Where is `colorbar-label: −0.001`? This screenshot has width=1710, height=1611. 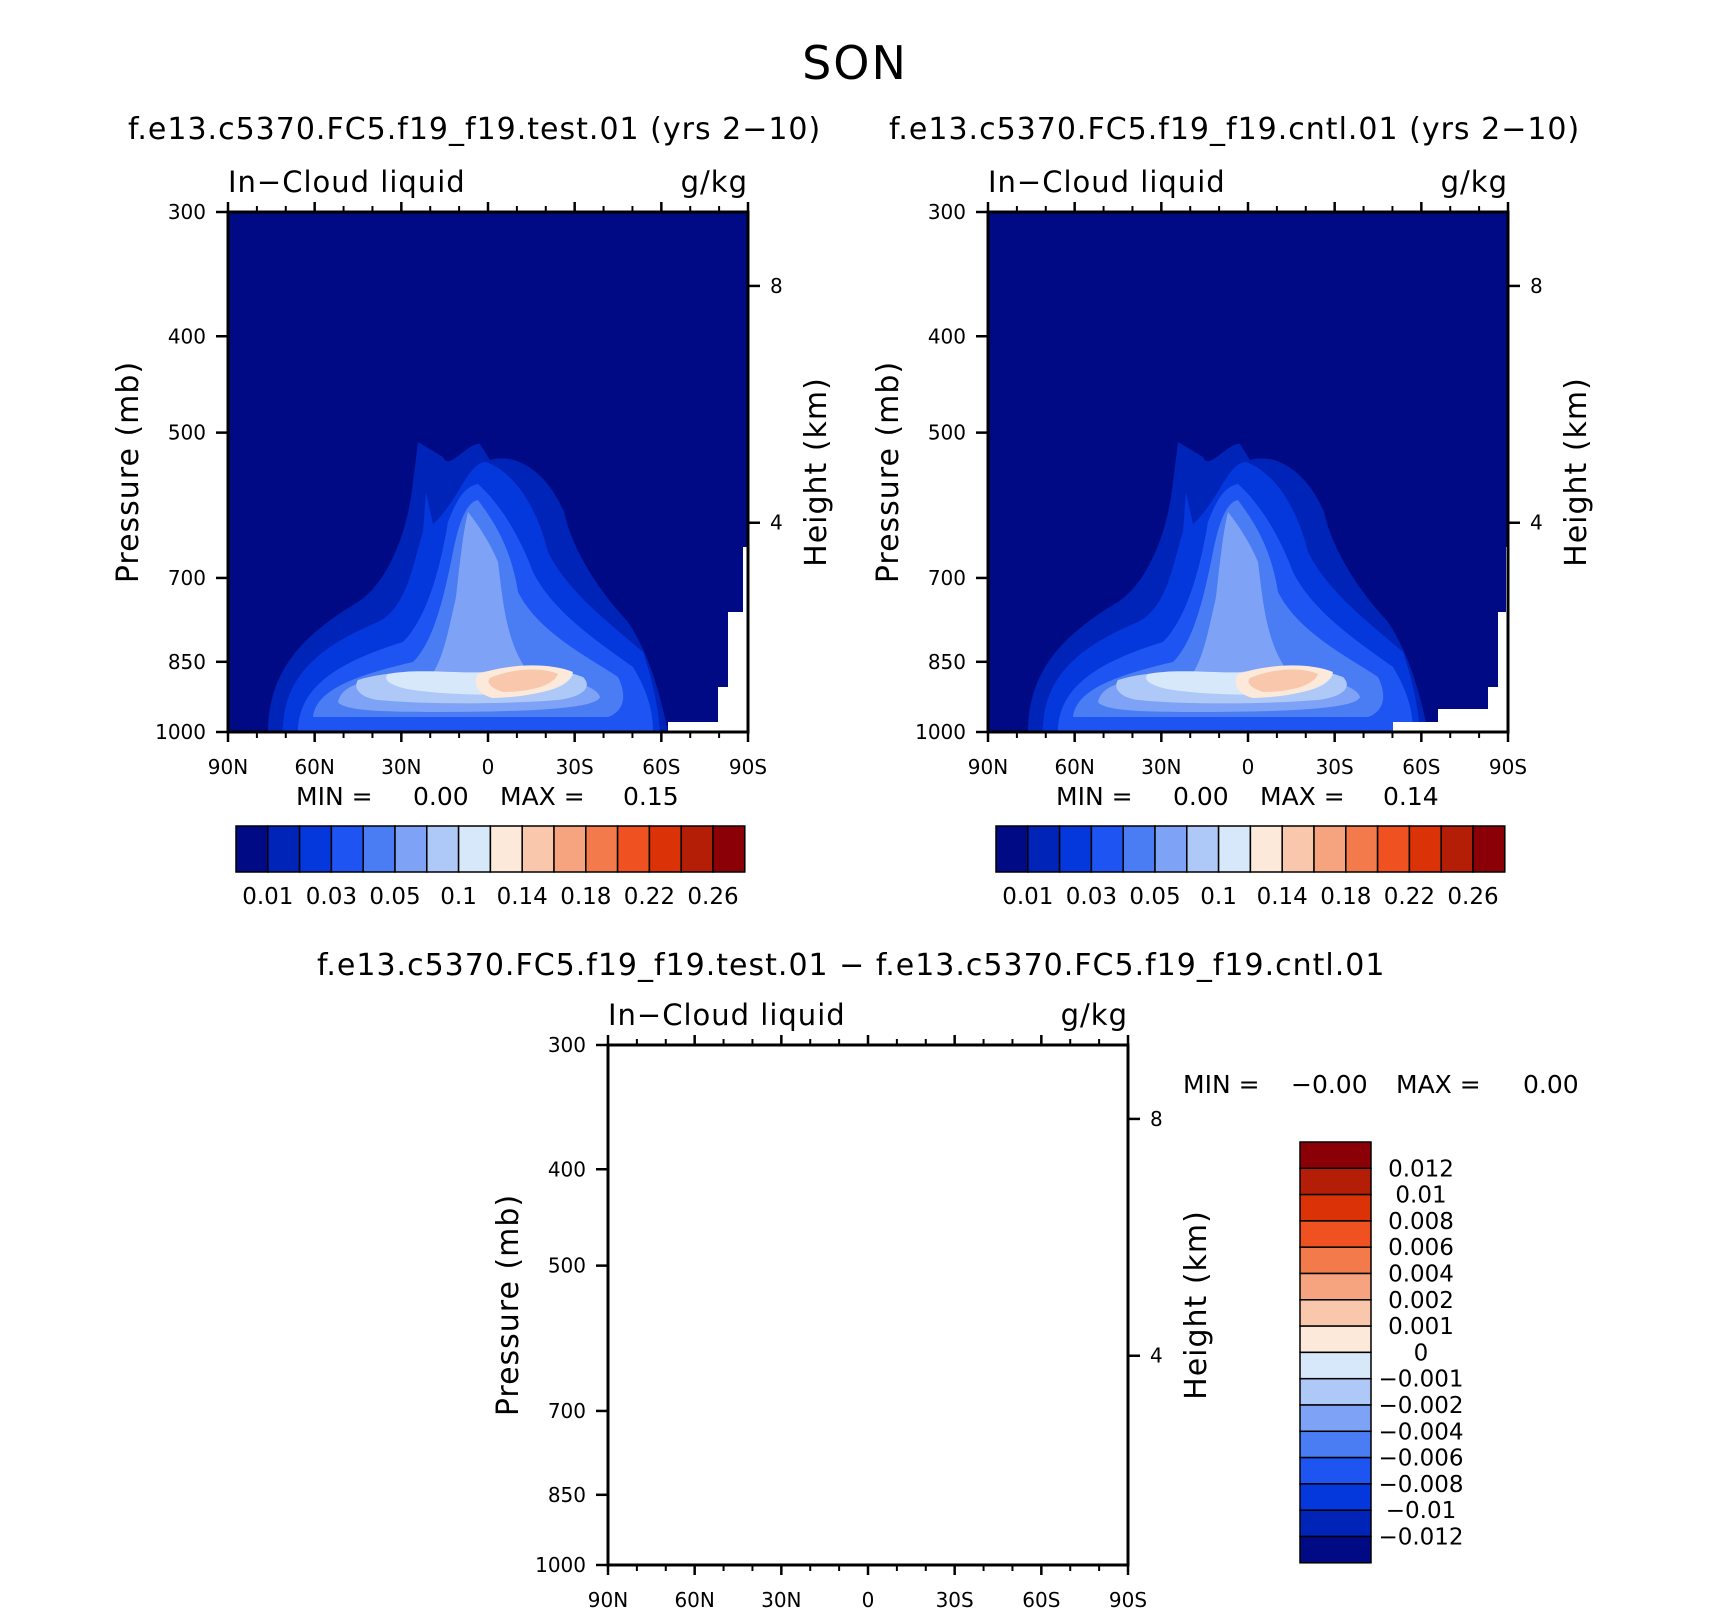 colorbar-label: −0.001 is located at coordinates (1420, 1380).